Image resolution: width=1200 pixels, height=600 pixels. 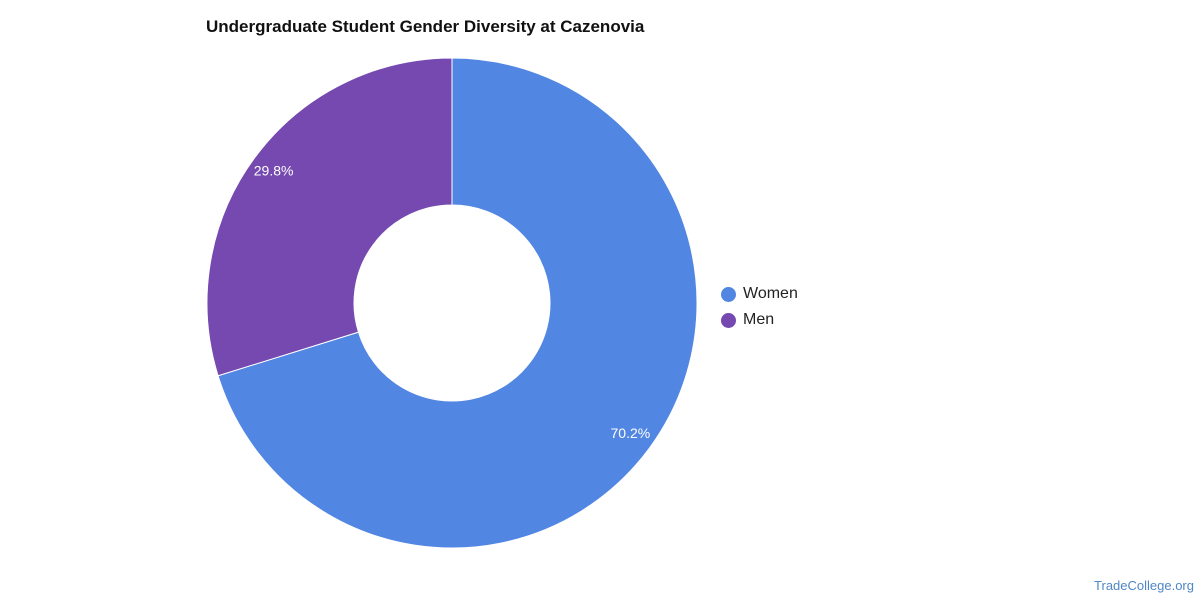 I want to click on slice-label-men: 29.8%, so click(x=274, y=170).